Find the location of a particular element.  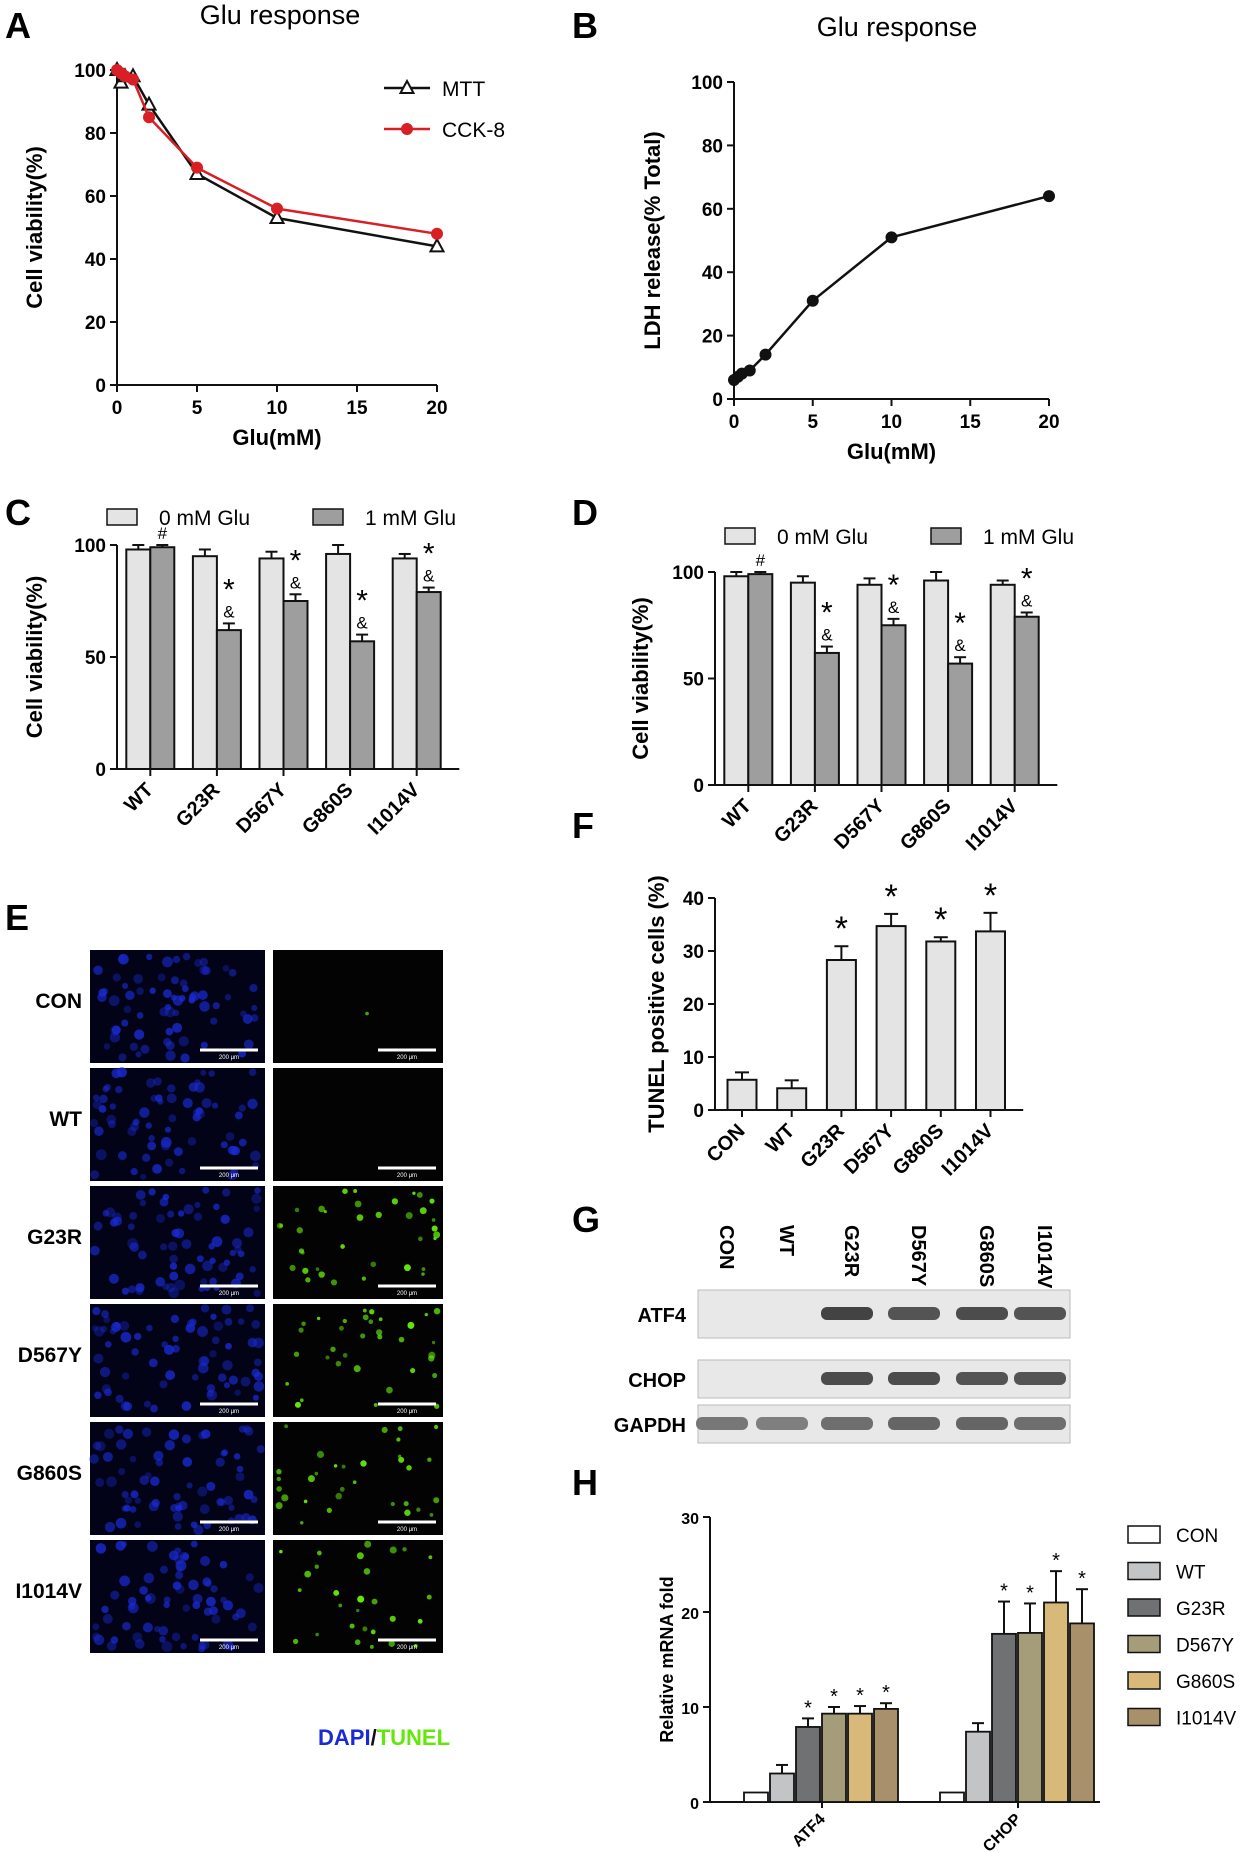

x-tick-label: 15 is located at coordinates (971, 422).